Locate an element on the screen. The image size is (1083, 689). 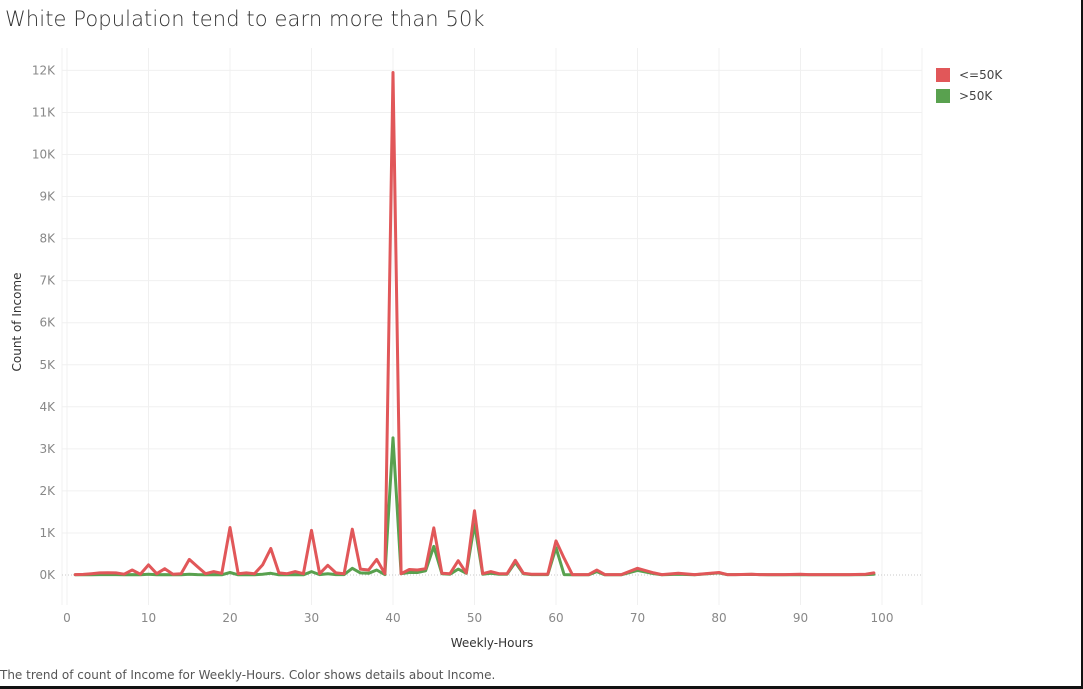
x-tick-label: 100 is located at coordinates (882, 618).